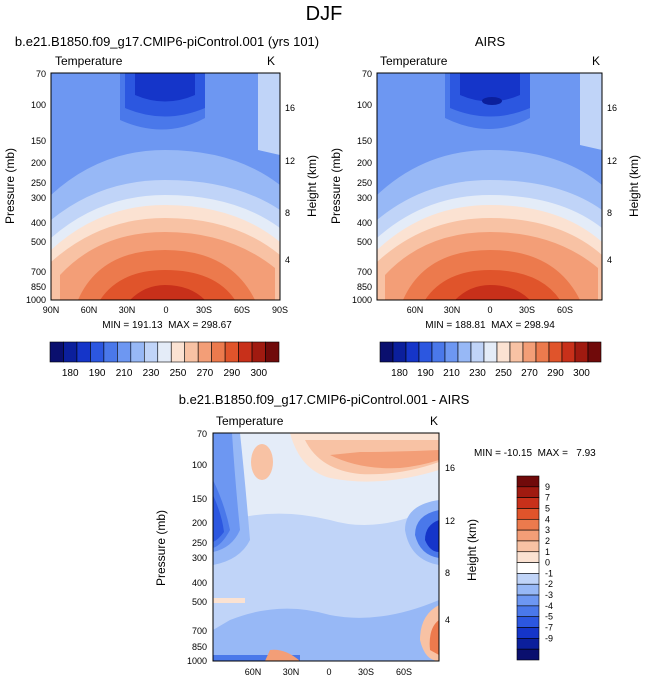 The width and height of the screenshot is (648, 685). Describe the element at coordinates (258, 373) in the screenshot. I see `colorbar-label: 300` at that location.